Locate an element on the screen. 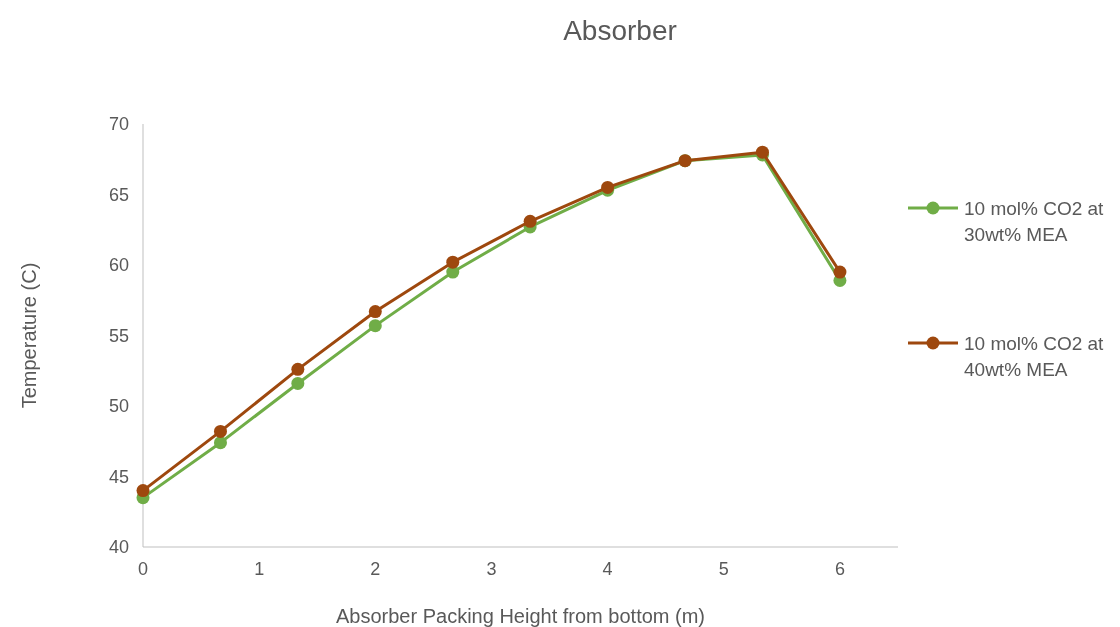 The width and height of the screenshot is (1120, 627). x-tick-label: 3 is located at coordinates (491, 569).